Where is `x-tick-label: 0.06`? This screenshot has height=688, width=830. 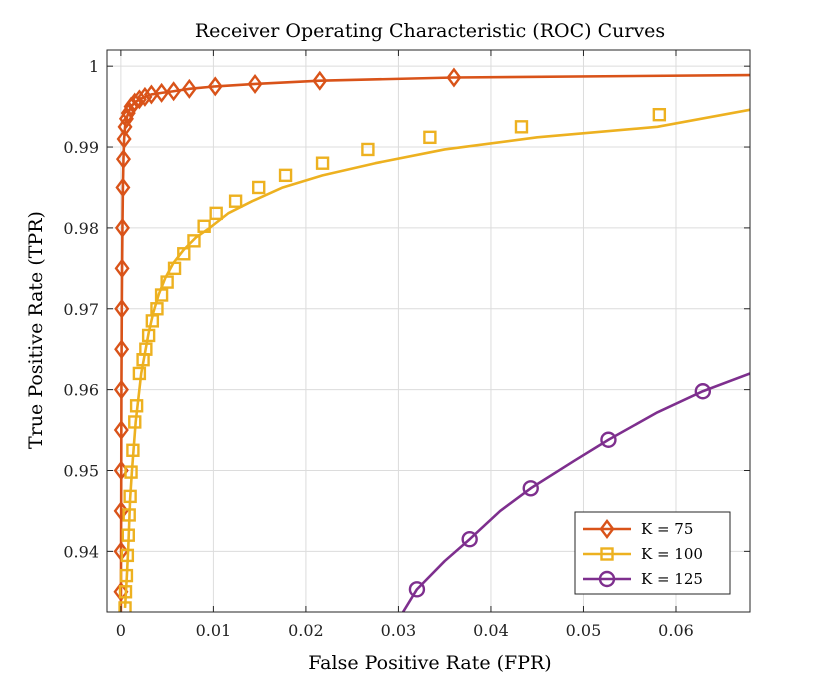 x-tick-label: 0.06 is located at coordinates (676, 630).